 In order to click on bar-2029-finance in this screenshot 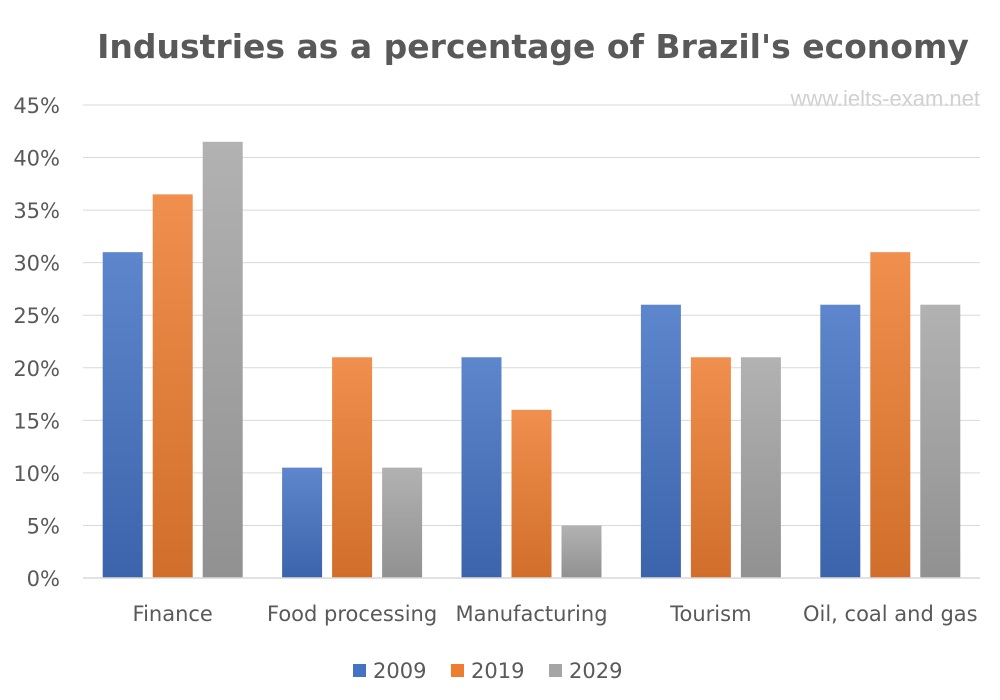, I will do `click(222, 360)`.